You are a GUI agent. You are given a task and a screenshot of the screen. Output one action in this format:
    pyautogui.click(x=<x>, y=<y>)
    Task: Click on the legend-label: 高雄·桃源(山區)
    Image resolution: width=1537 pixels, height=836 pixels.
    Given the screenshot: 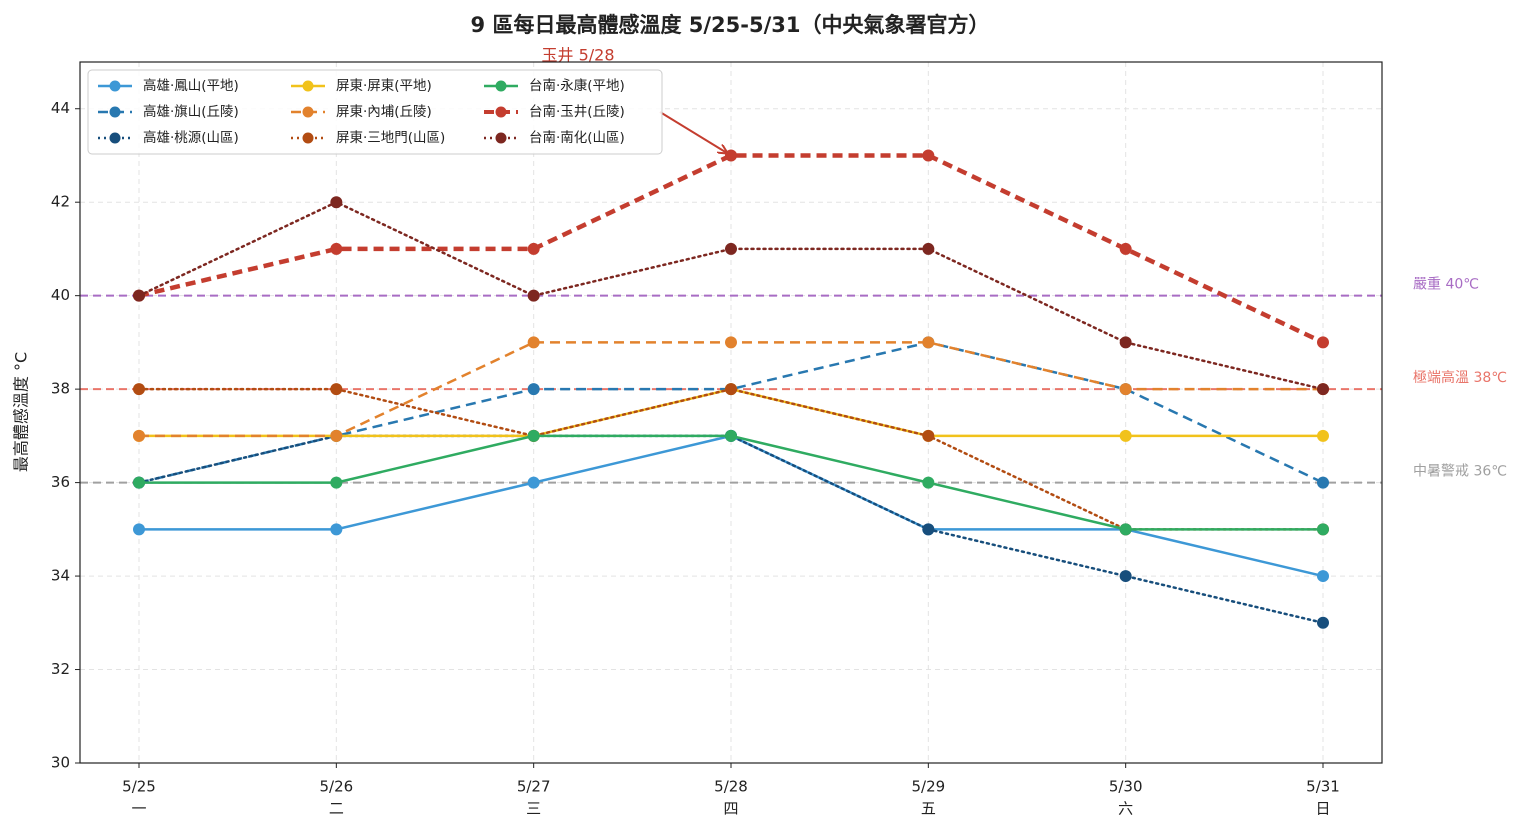 What is the action you would take?
    pyautogui.click(x=191, y=137)
    